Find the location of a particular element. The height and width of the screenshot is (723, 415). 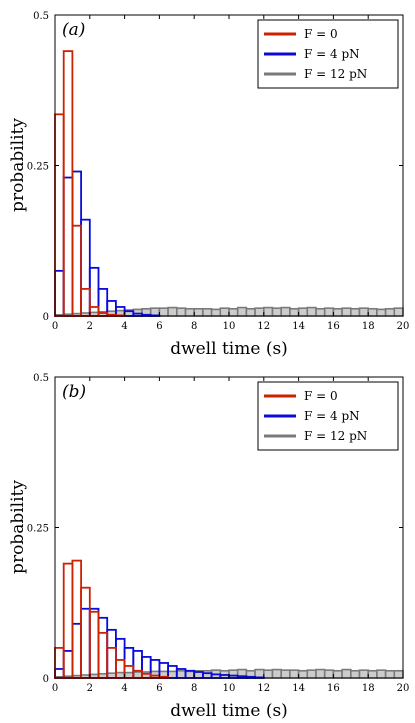

panel-label: (b) is located at coordinates (74, 392).